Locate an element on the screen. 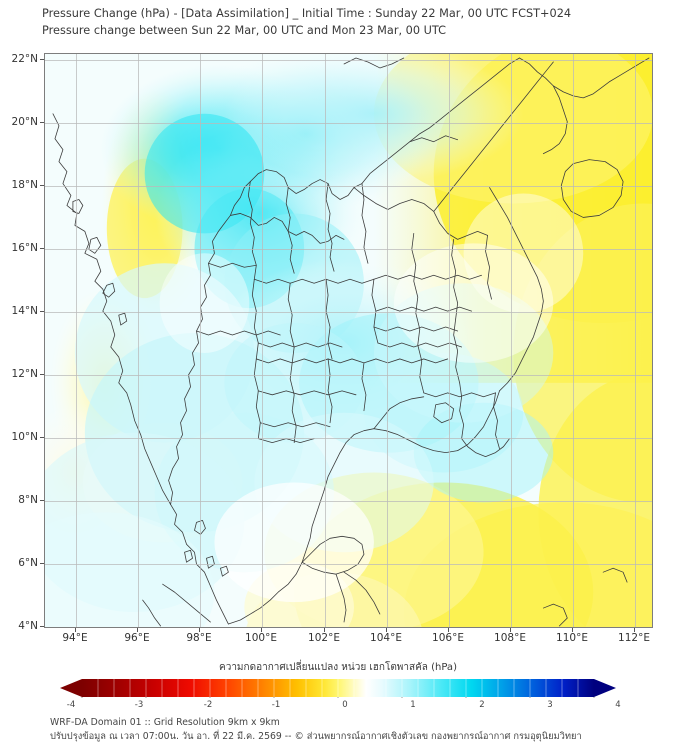 This screenshot has height=756, width=676. gridline-96E is located at coordinates (138, 340).